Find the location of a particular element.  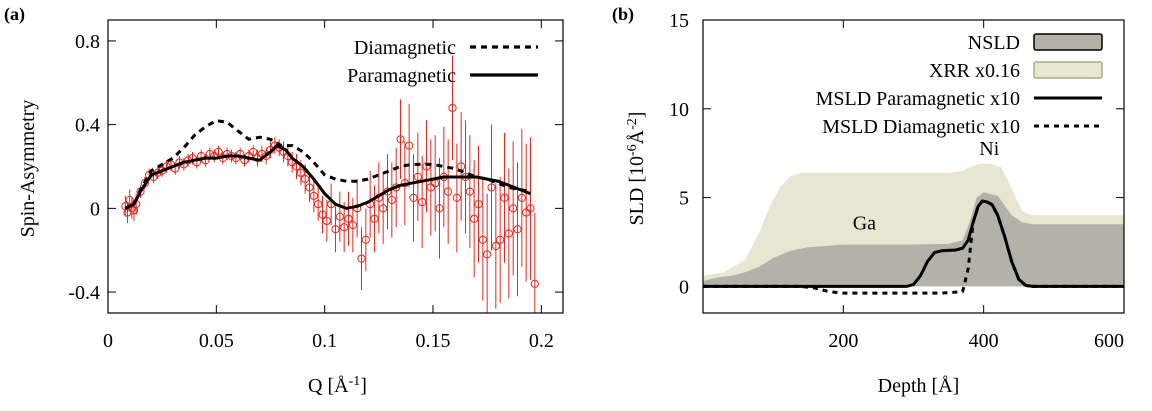

series-nsld-area is located at coordinates (913, 239).